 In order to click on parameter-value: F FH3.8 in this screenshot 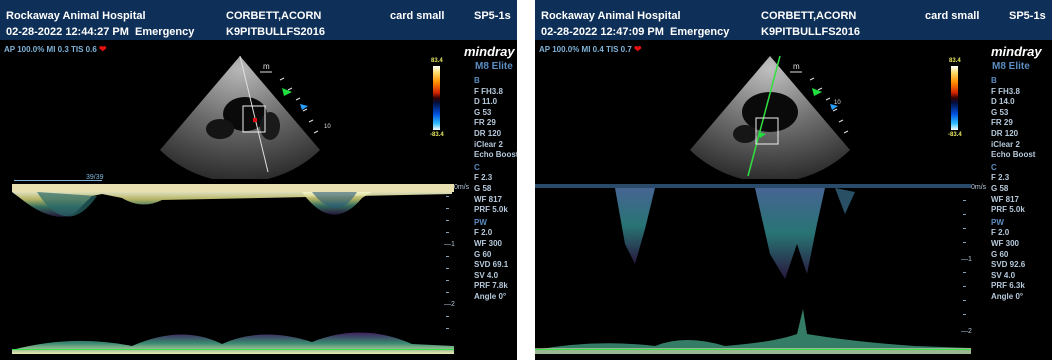, I will do `click(1005, 91)`.